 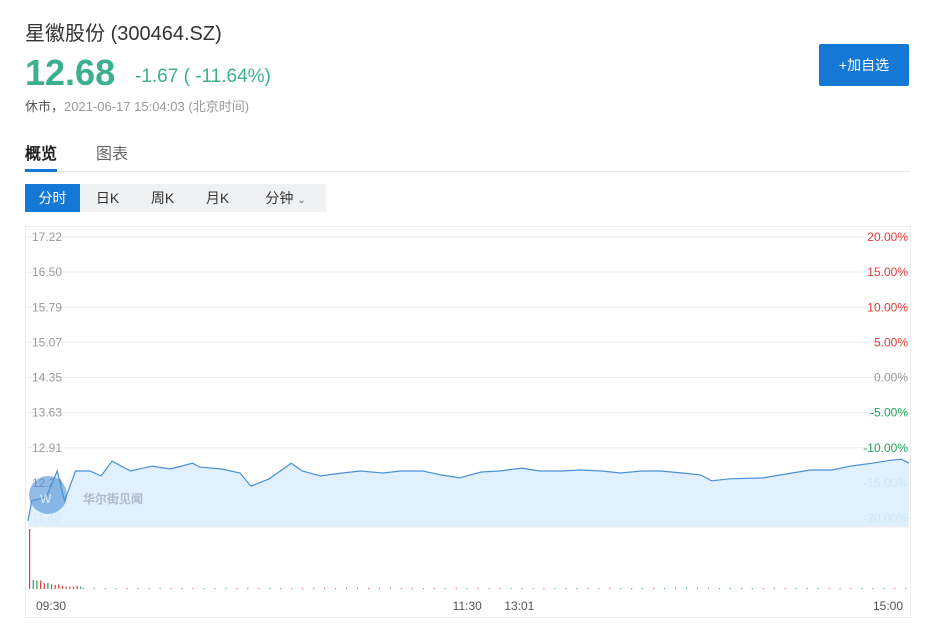 What do you see at coordinates (47, 342) in the screenshot?
I see `y-tick-label: 15.07` at bounding box center [47, 342].